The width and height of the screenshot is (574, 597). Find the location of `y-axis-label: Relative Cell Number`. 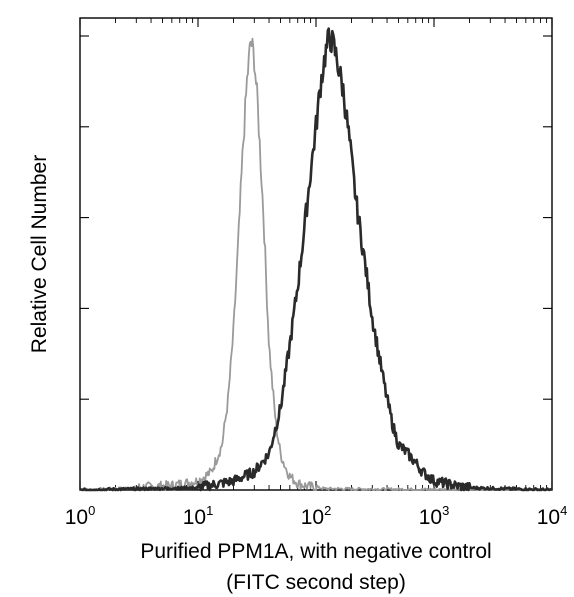

y-axis-label: Relative Cell Number is located at coordinates (39, 254).